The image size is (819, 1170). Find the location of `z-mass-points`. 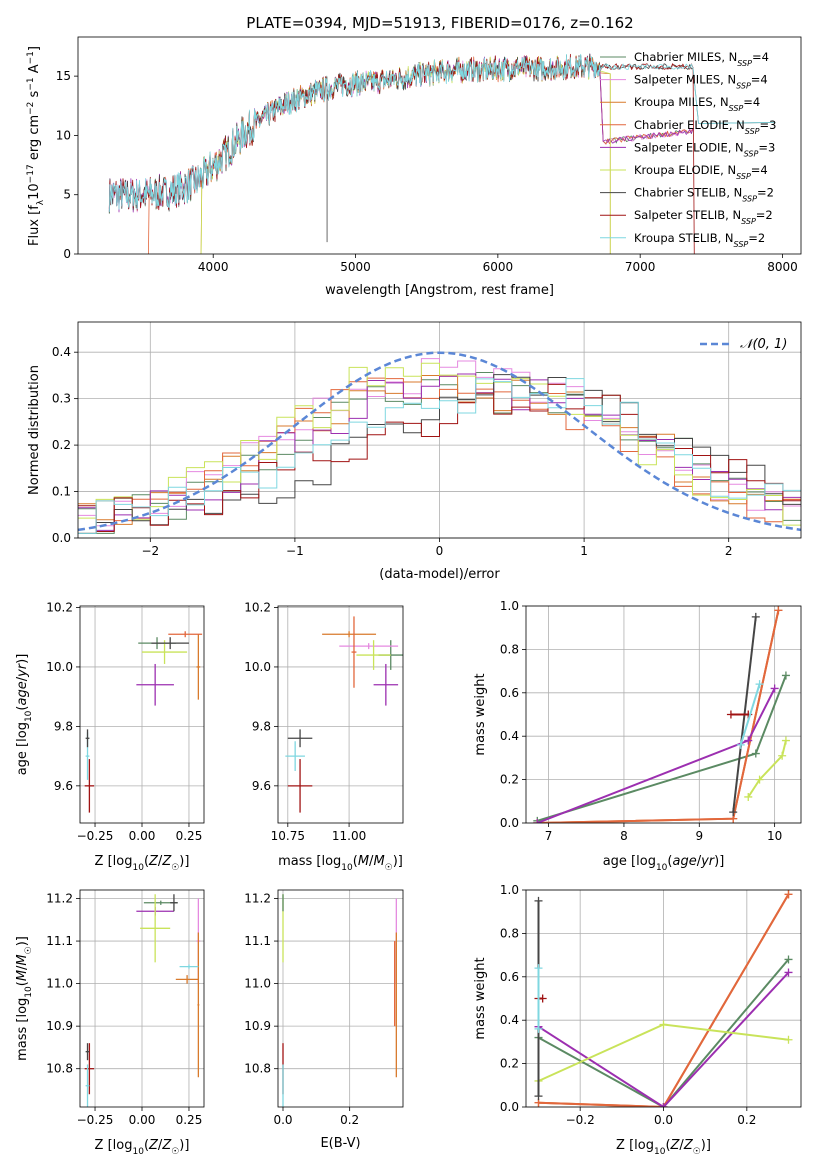

z-mass-points is located at coordinates (142, 1000).